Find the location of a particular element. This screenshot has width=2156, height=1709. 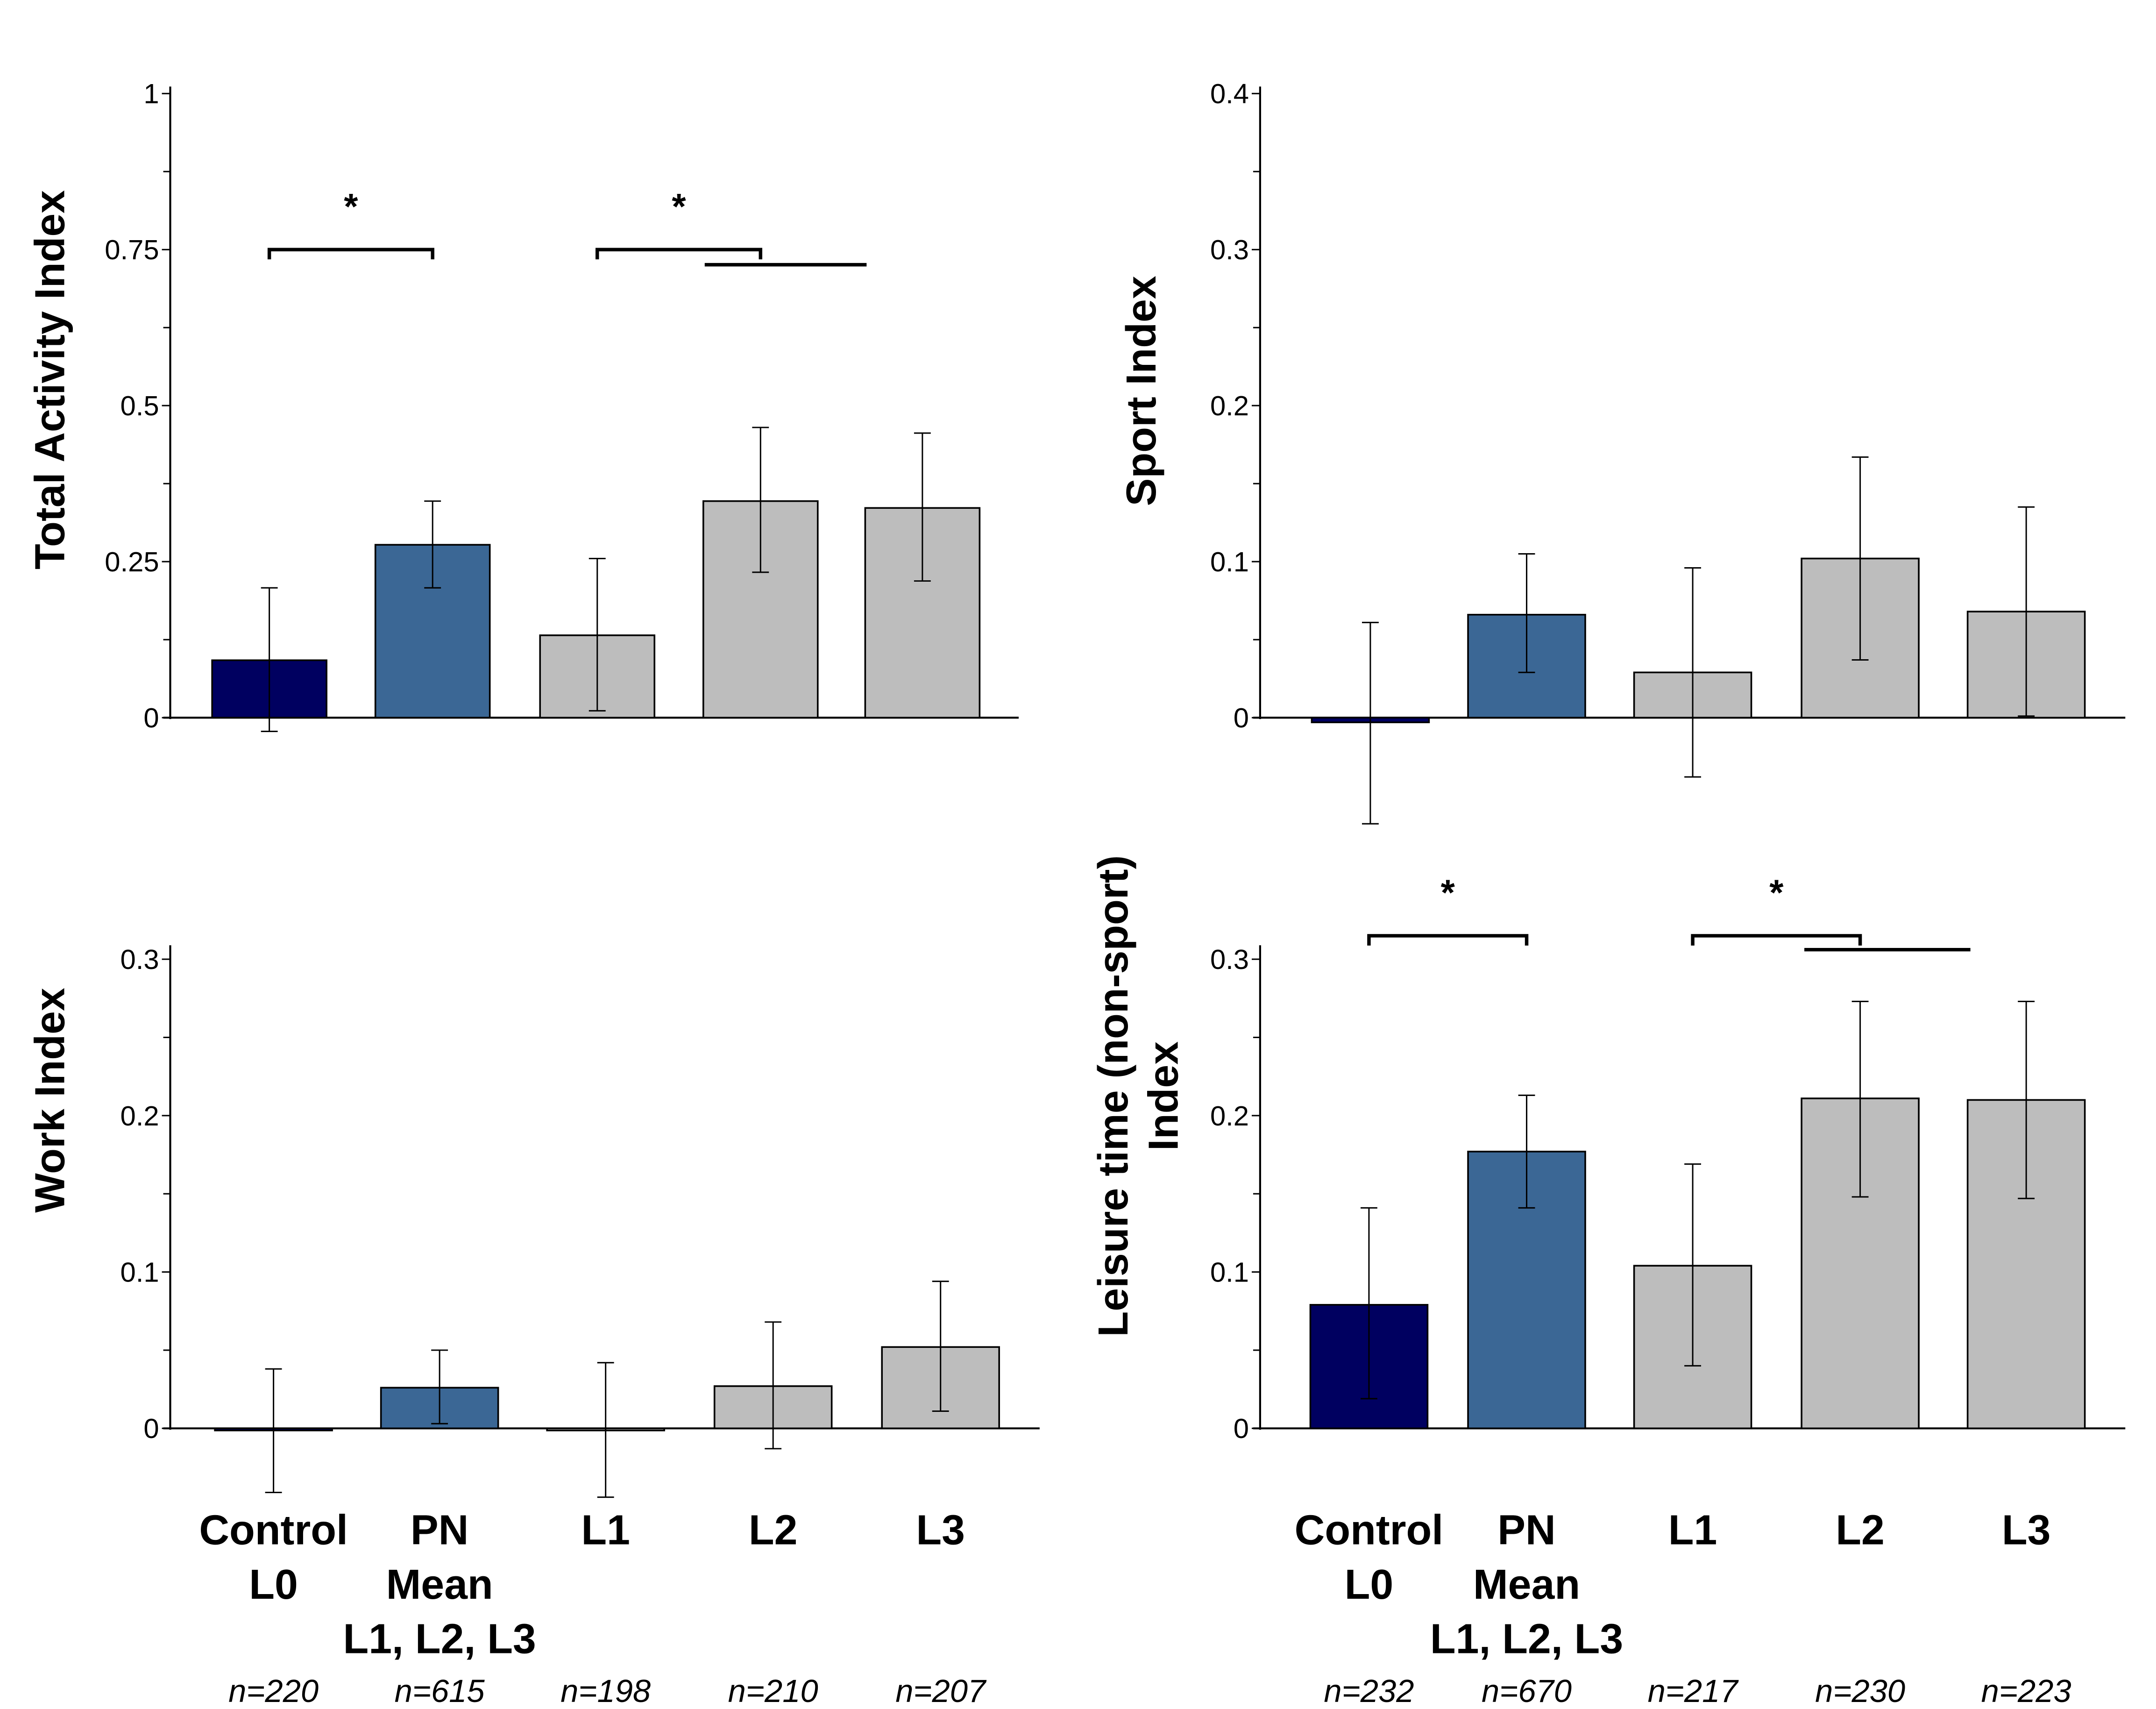

y-tick-label: 0.75 is located at coordinates (132, 250).